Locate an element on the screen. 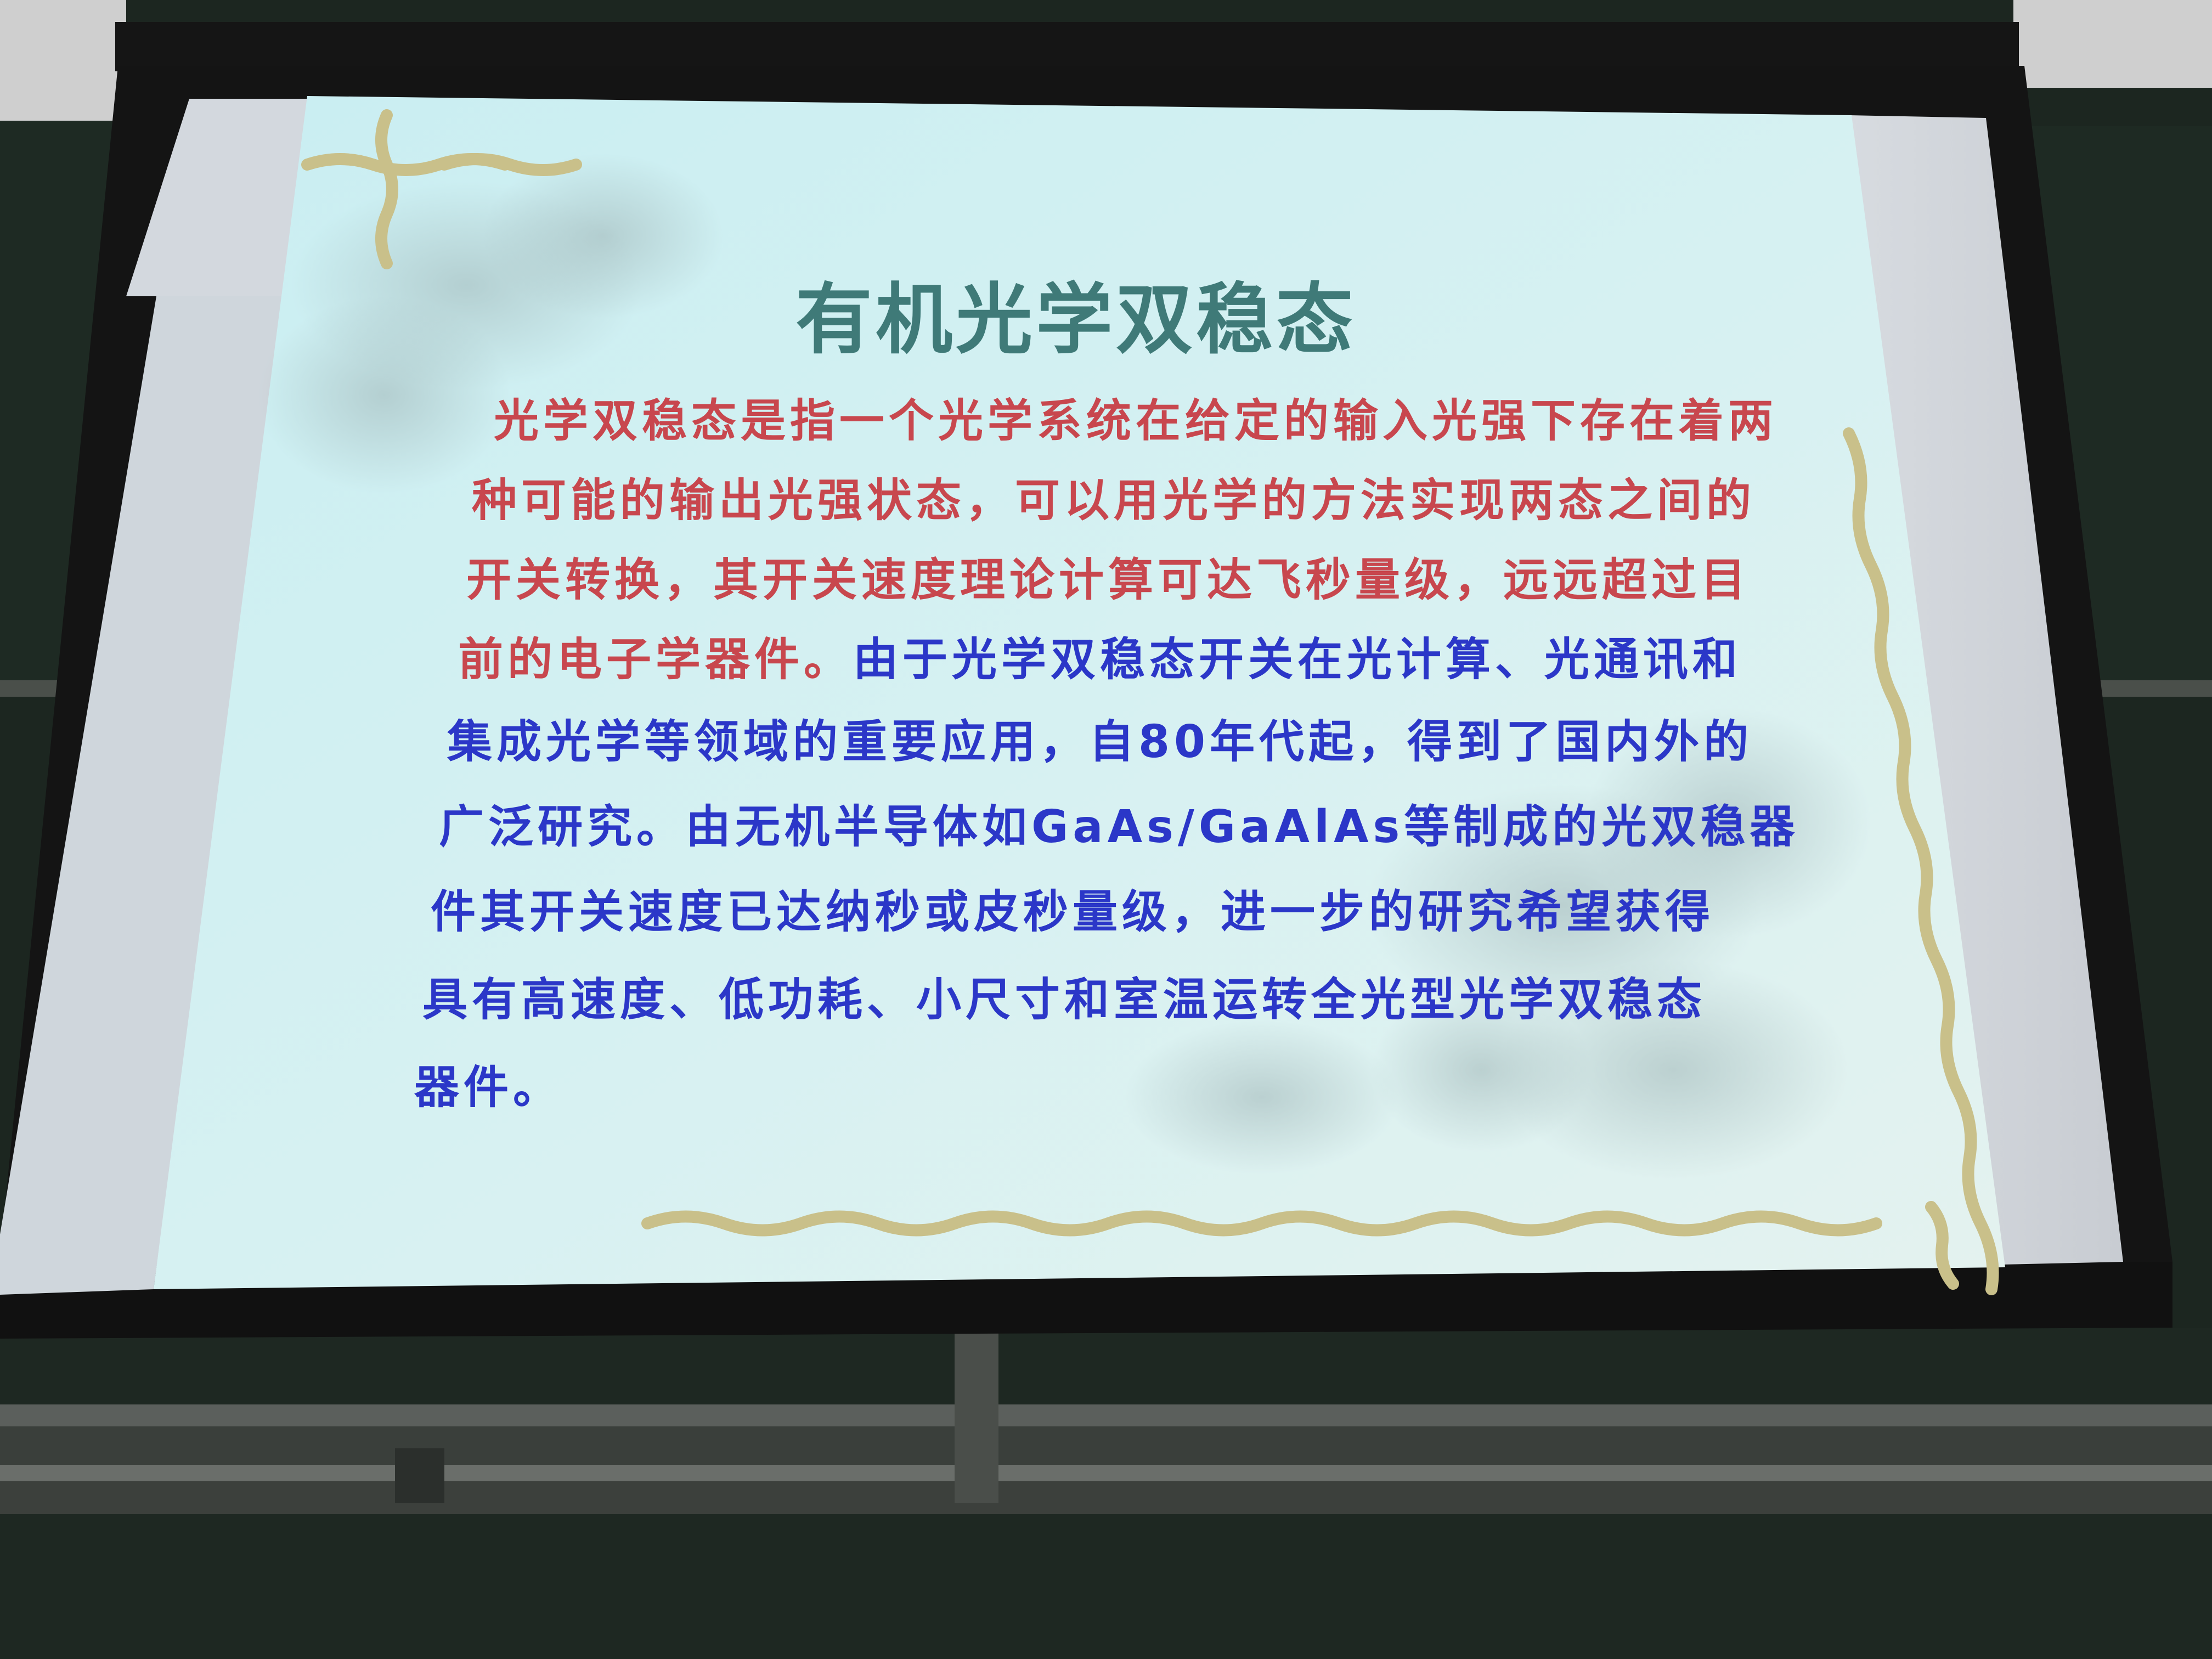 Image resolution: width=2212 pixels, height=1659 pixels. body-line-5: 集成光学等领域的重要应用，自80年代起，得到了国内外的 is located at coordinates (1100, 742).